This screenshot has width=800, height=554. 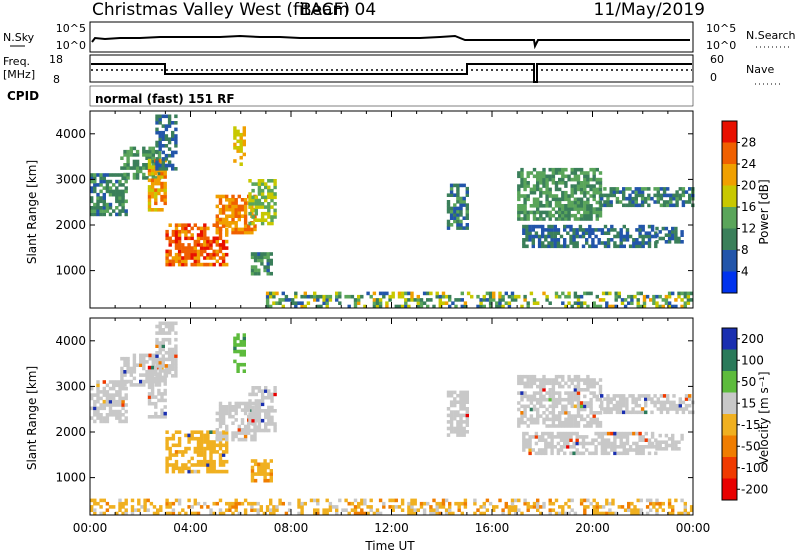 What do you see at coordinates (291, 528) in the screenshot?
I see `x-tick-label: 08:00` at bounding box center [291, 528].